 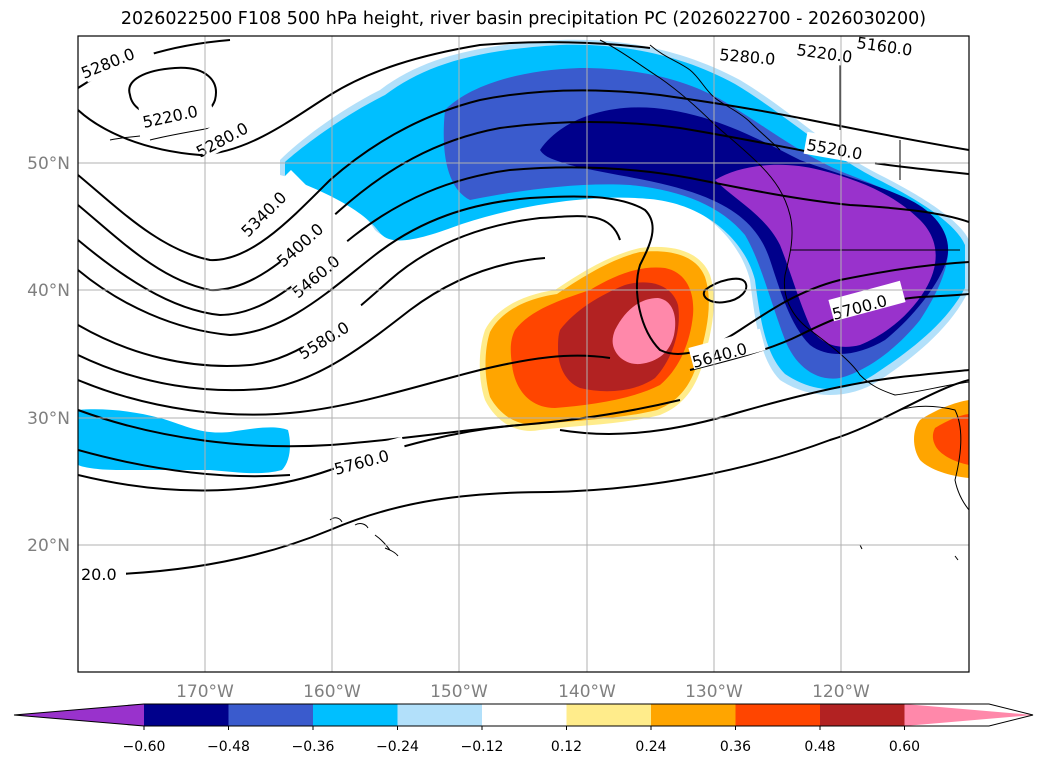 I want to click on lon-label: 140°W, so click(x=587, y=692).